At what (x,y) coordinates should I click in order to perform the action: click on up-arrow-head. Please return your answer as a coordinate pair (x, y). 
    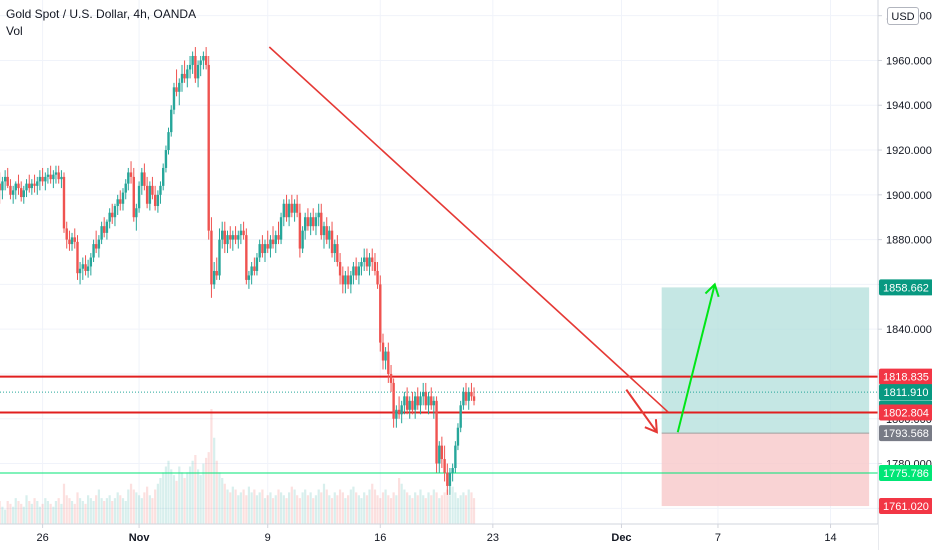
    Looking at the image, I should click on (712, 290).